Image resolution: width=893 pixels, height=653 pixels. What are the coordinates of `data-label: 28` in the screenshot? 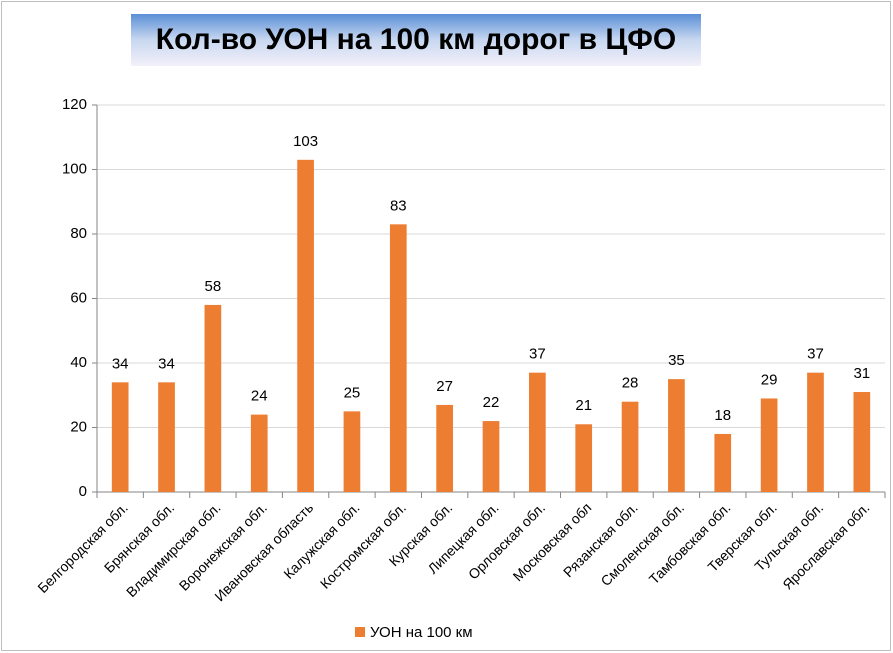 It's located at (630, 383).